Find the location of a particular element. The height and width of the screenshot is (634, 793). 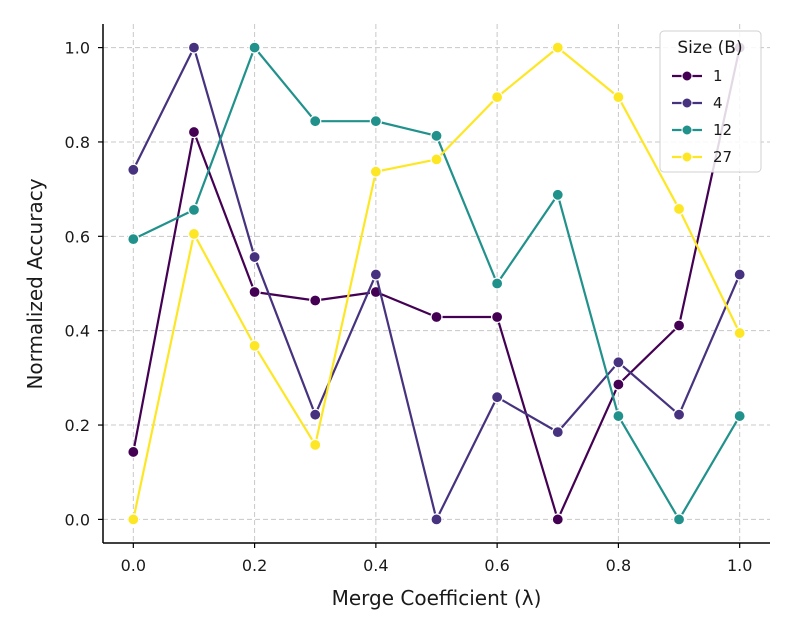

legend-item-12: 12 is located at coordinates (702, 130).